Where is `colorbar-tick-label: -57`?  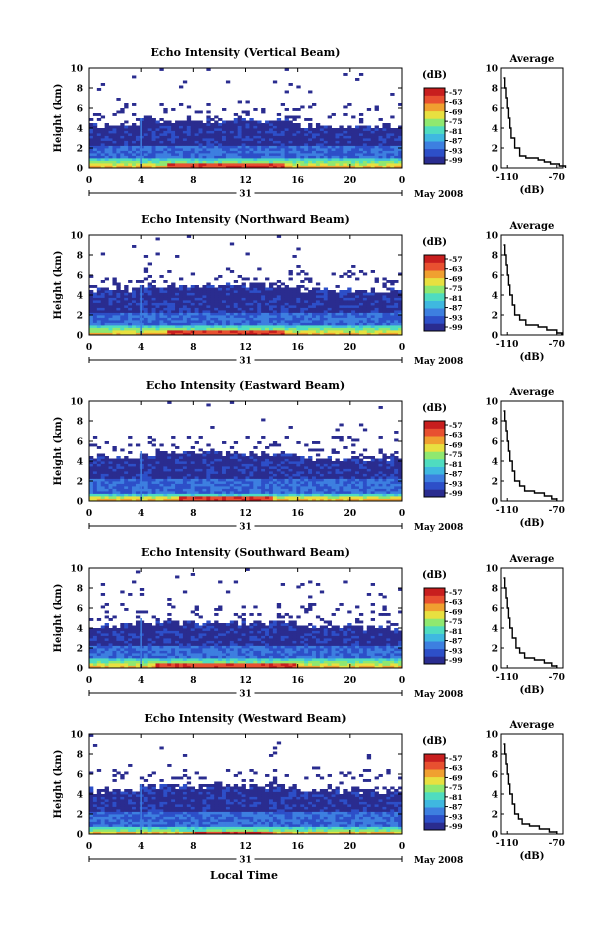
colorbar-tick-label: -57 is located at coordinates (456, 92).